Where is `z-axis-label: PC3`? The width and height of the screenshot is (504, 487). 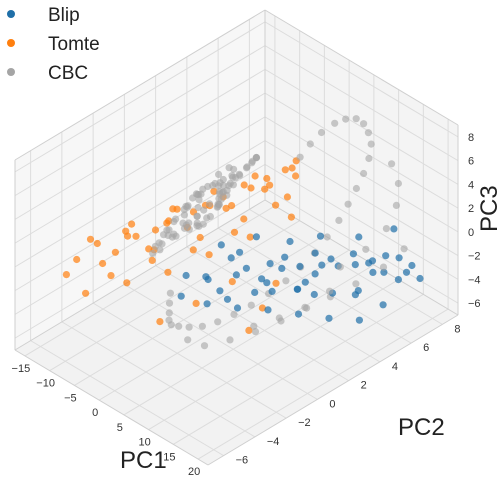 z-axis-label: PC3 is located at coordinates (489, 208).